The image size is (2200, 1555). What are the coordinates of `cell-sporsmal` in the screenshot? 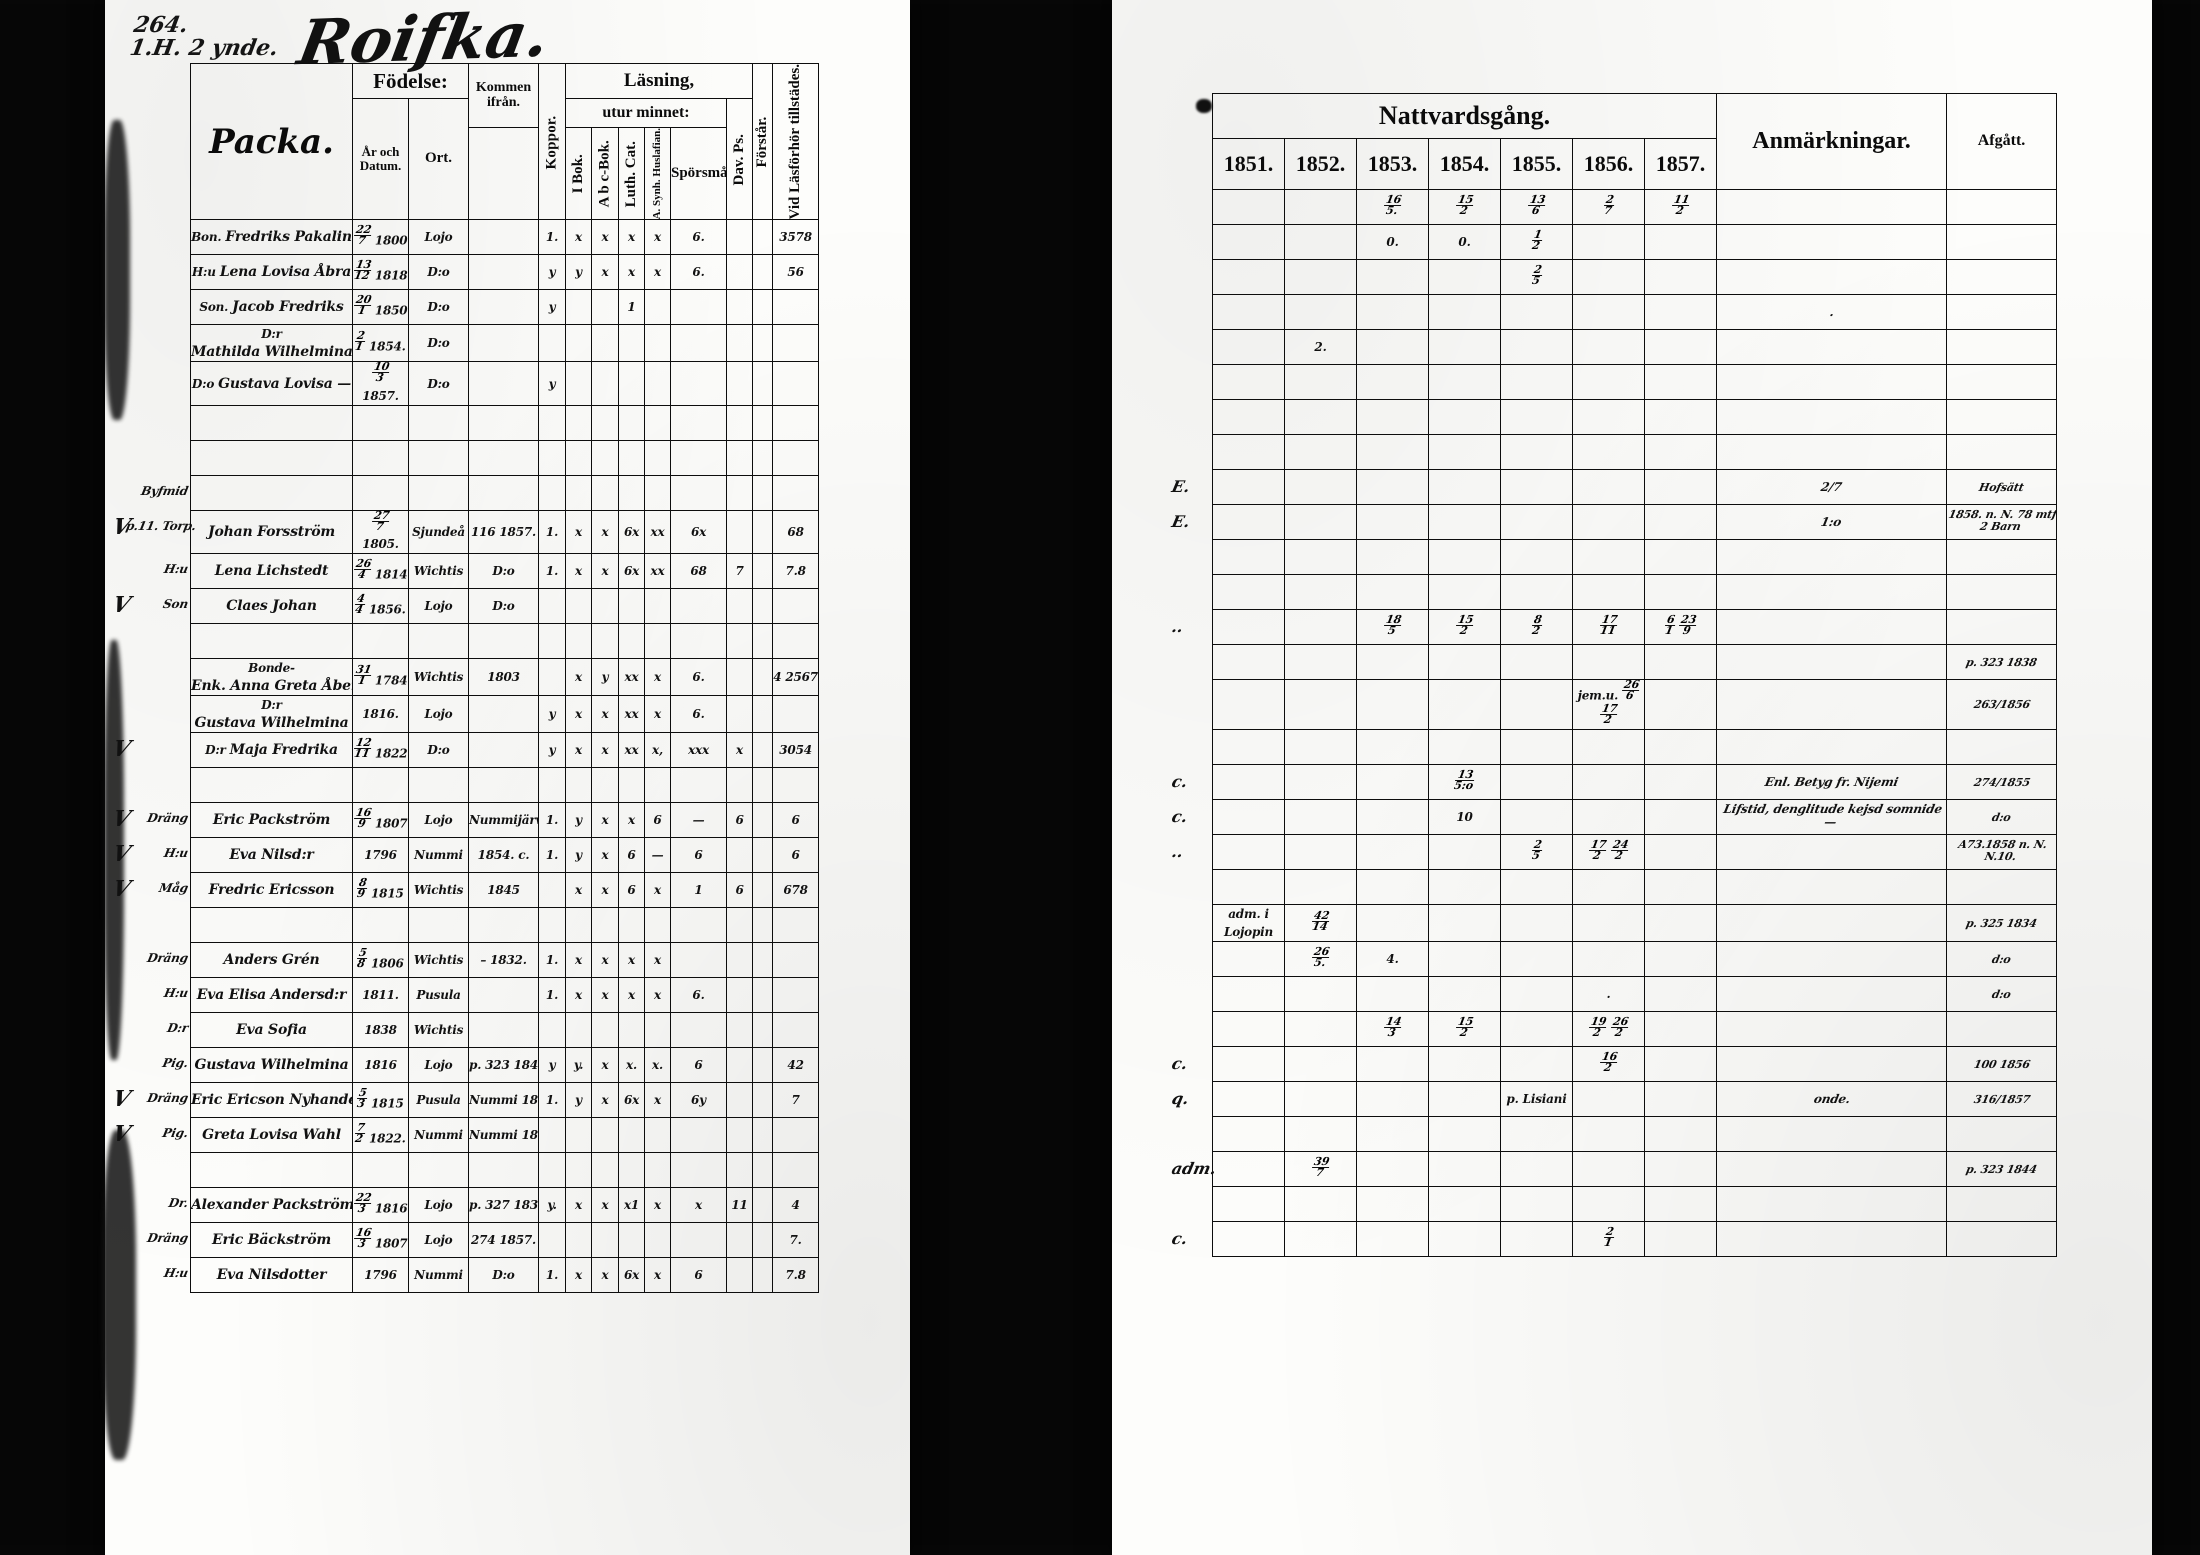 It's located at (698, 960).